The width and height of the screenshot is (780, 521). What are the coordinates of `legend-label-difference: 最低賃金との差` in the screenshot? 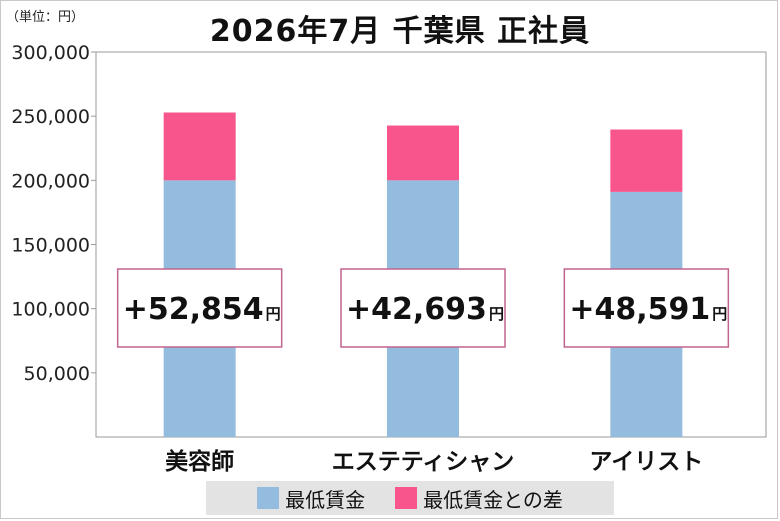 It's located at (493, 499).